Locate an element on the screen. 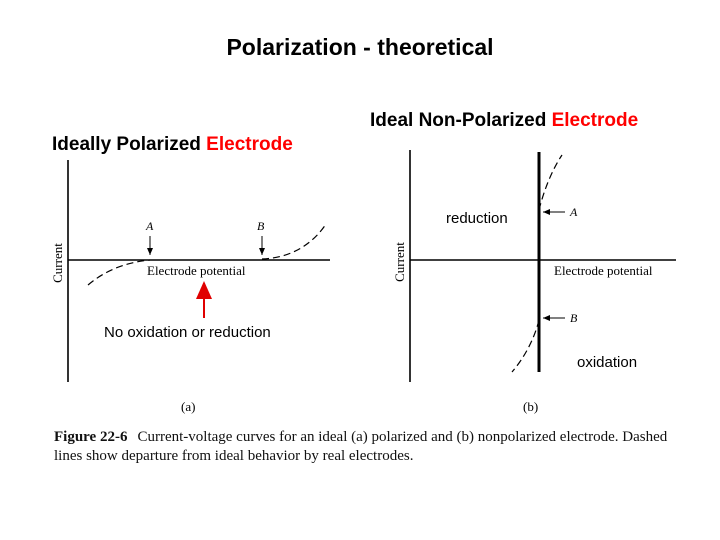 This screenshot has height=540, width=720. panel-a-marker-b: B is located at coordinates (261, 226).